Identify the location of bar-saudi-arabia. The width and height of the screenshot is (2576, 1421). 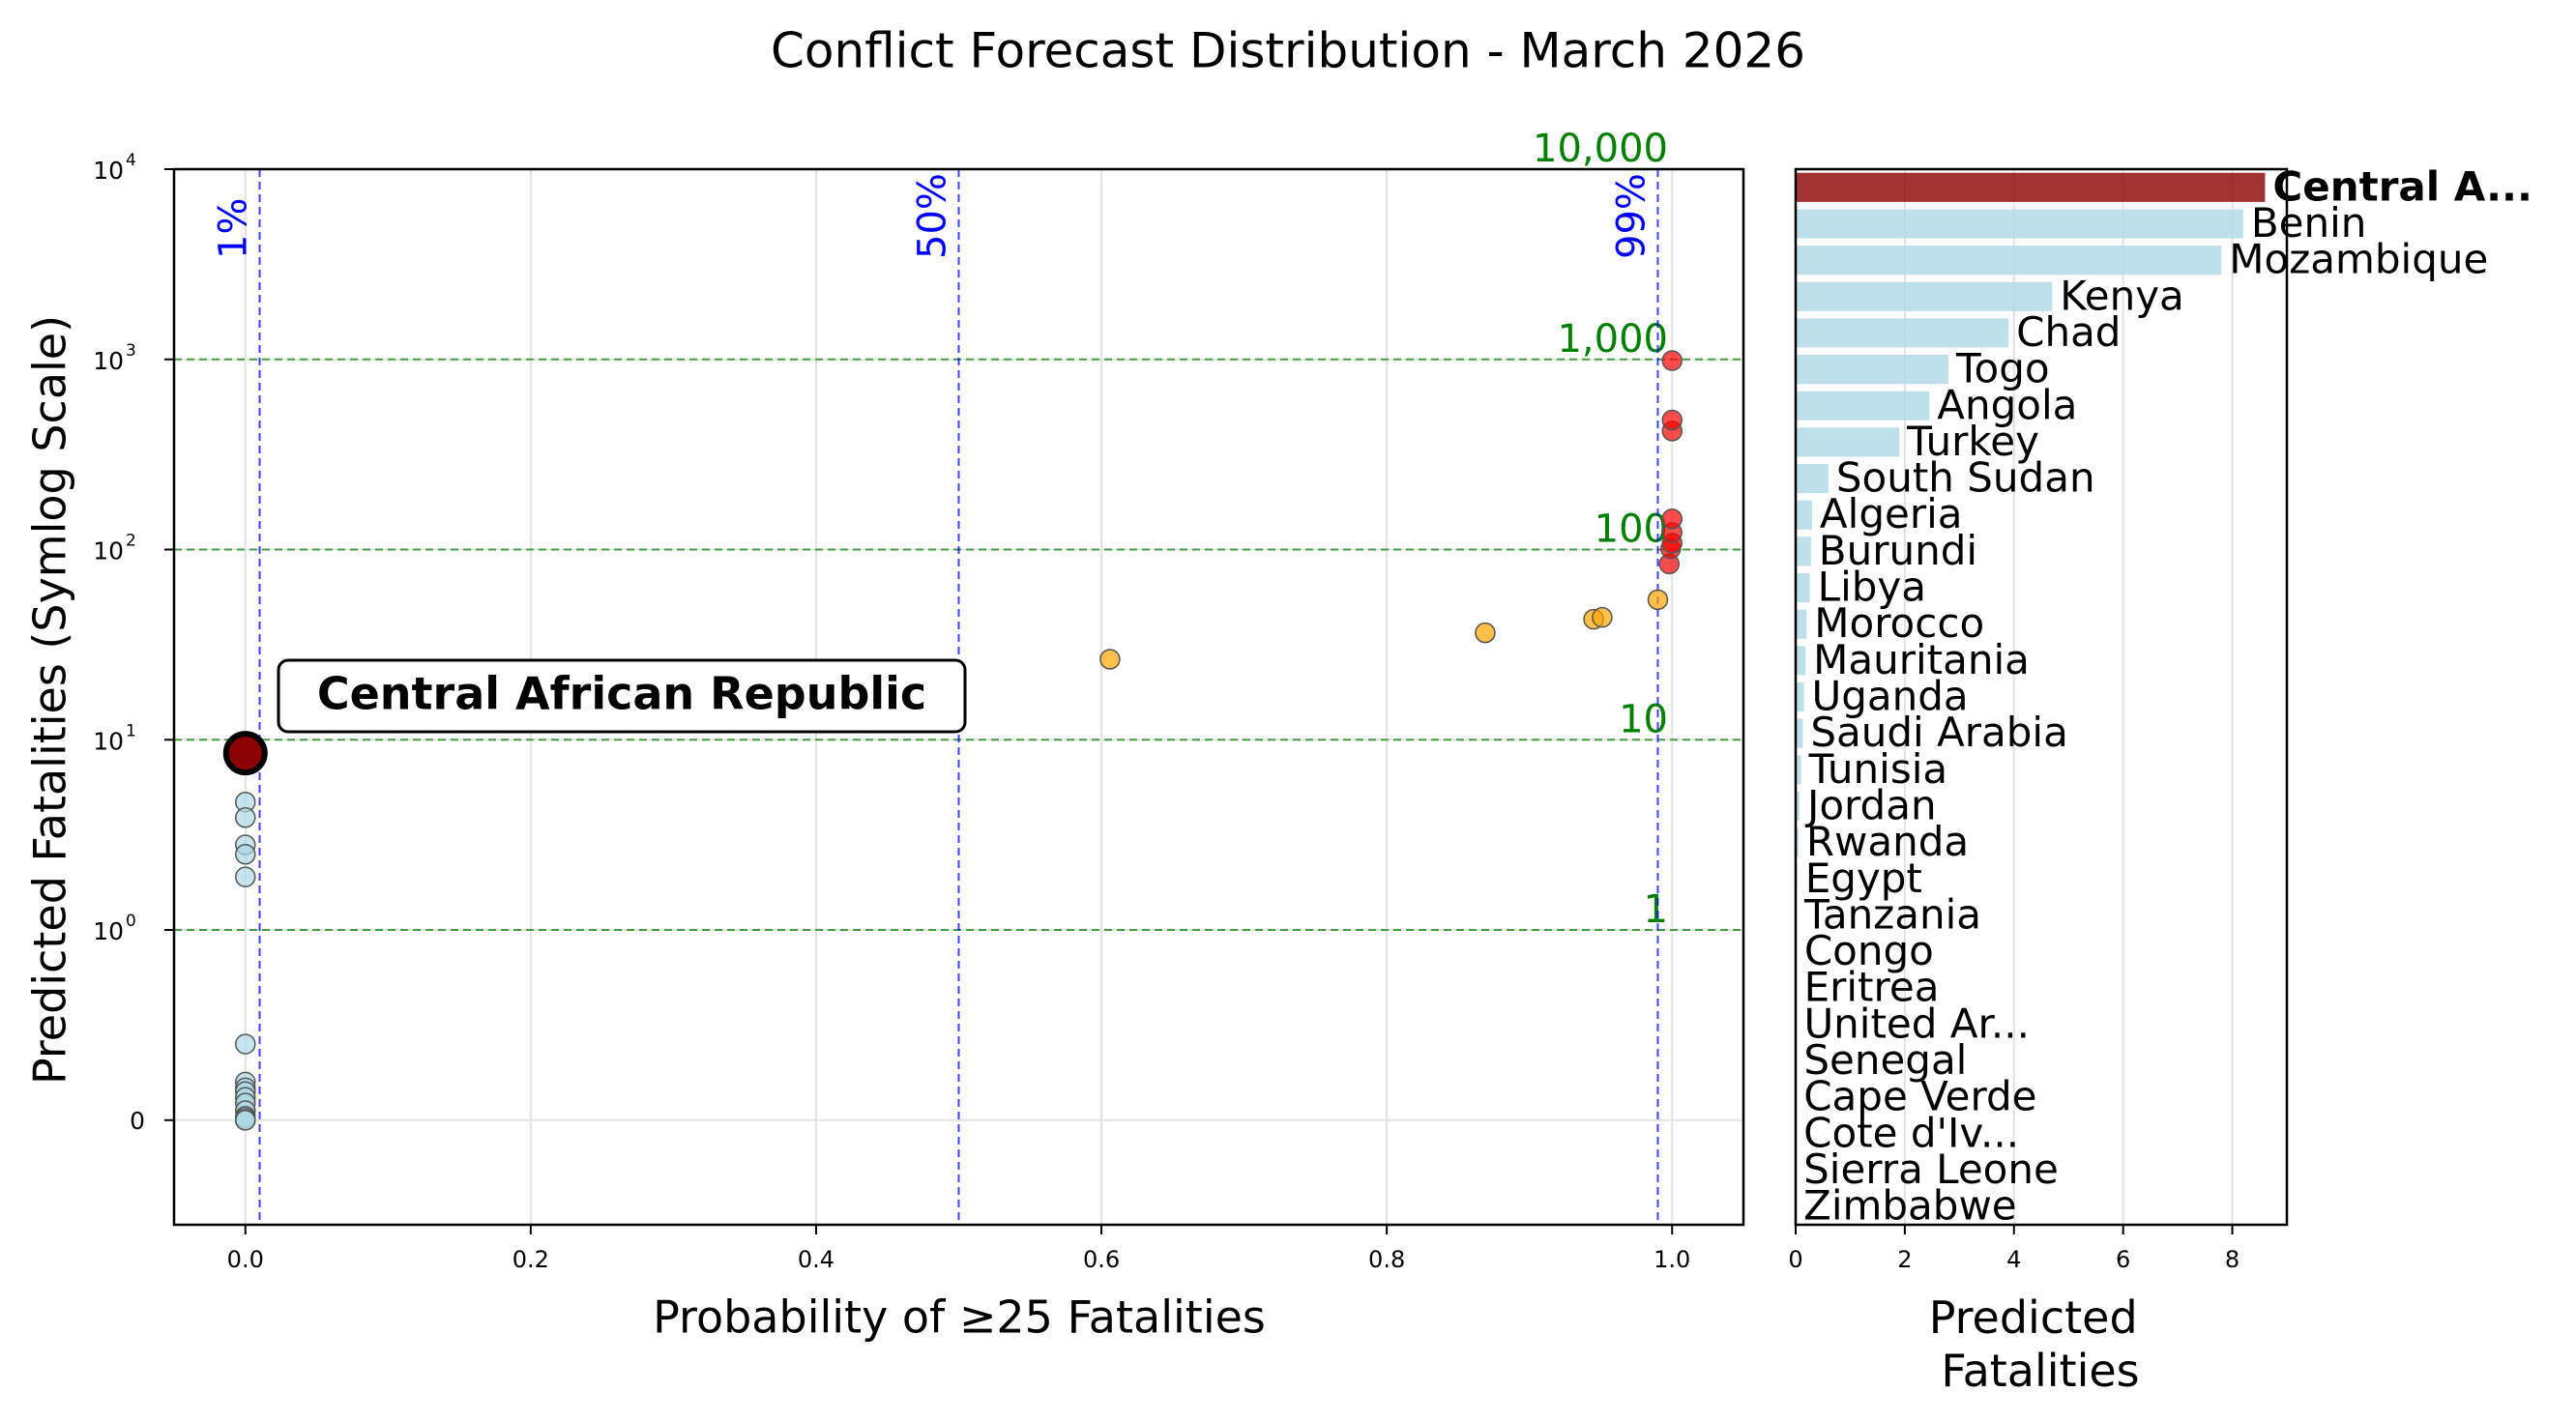
(1799, 733).